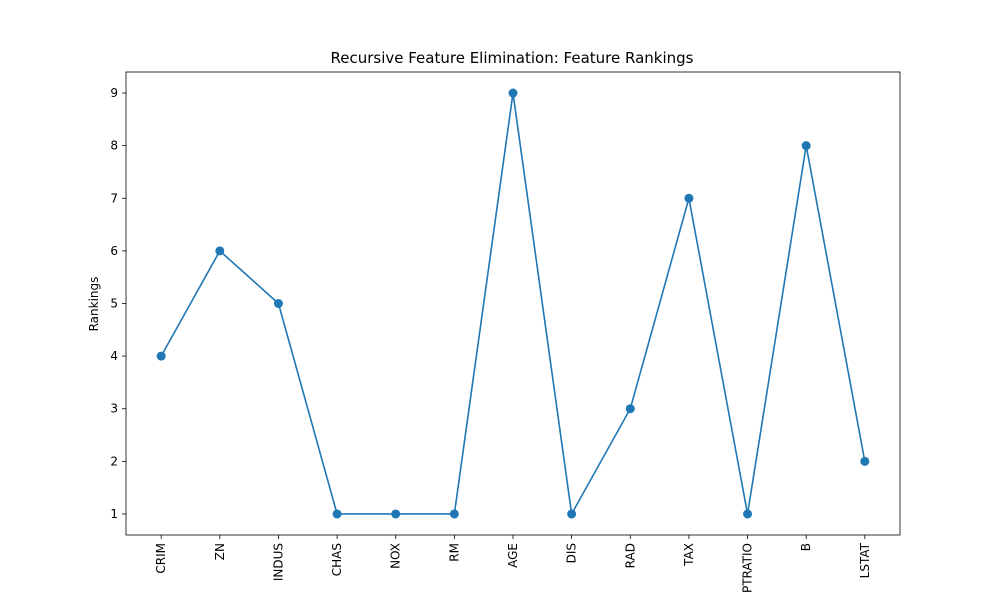 This screenshot has height=605, width=1000. Describe the element at coordinates (689, 555) in the screenshot. I see `x-tick-label: TAX` at that location.